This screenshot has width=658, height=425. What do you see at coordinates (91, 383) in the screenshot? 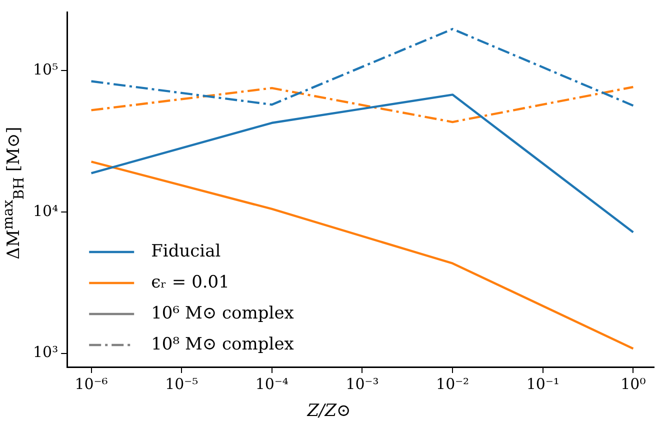
I see `x-tick-label: 10⁻⁶` at bounding box center [91, 383].